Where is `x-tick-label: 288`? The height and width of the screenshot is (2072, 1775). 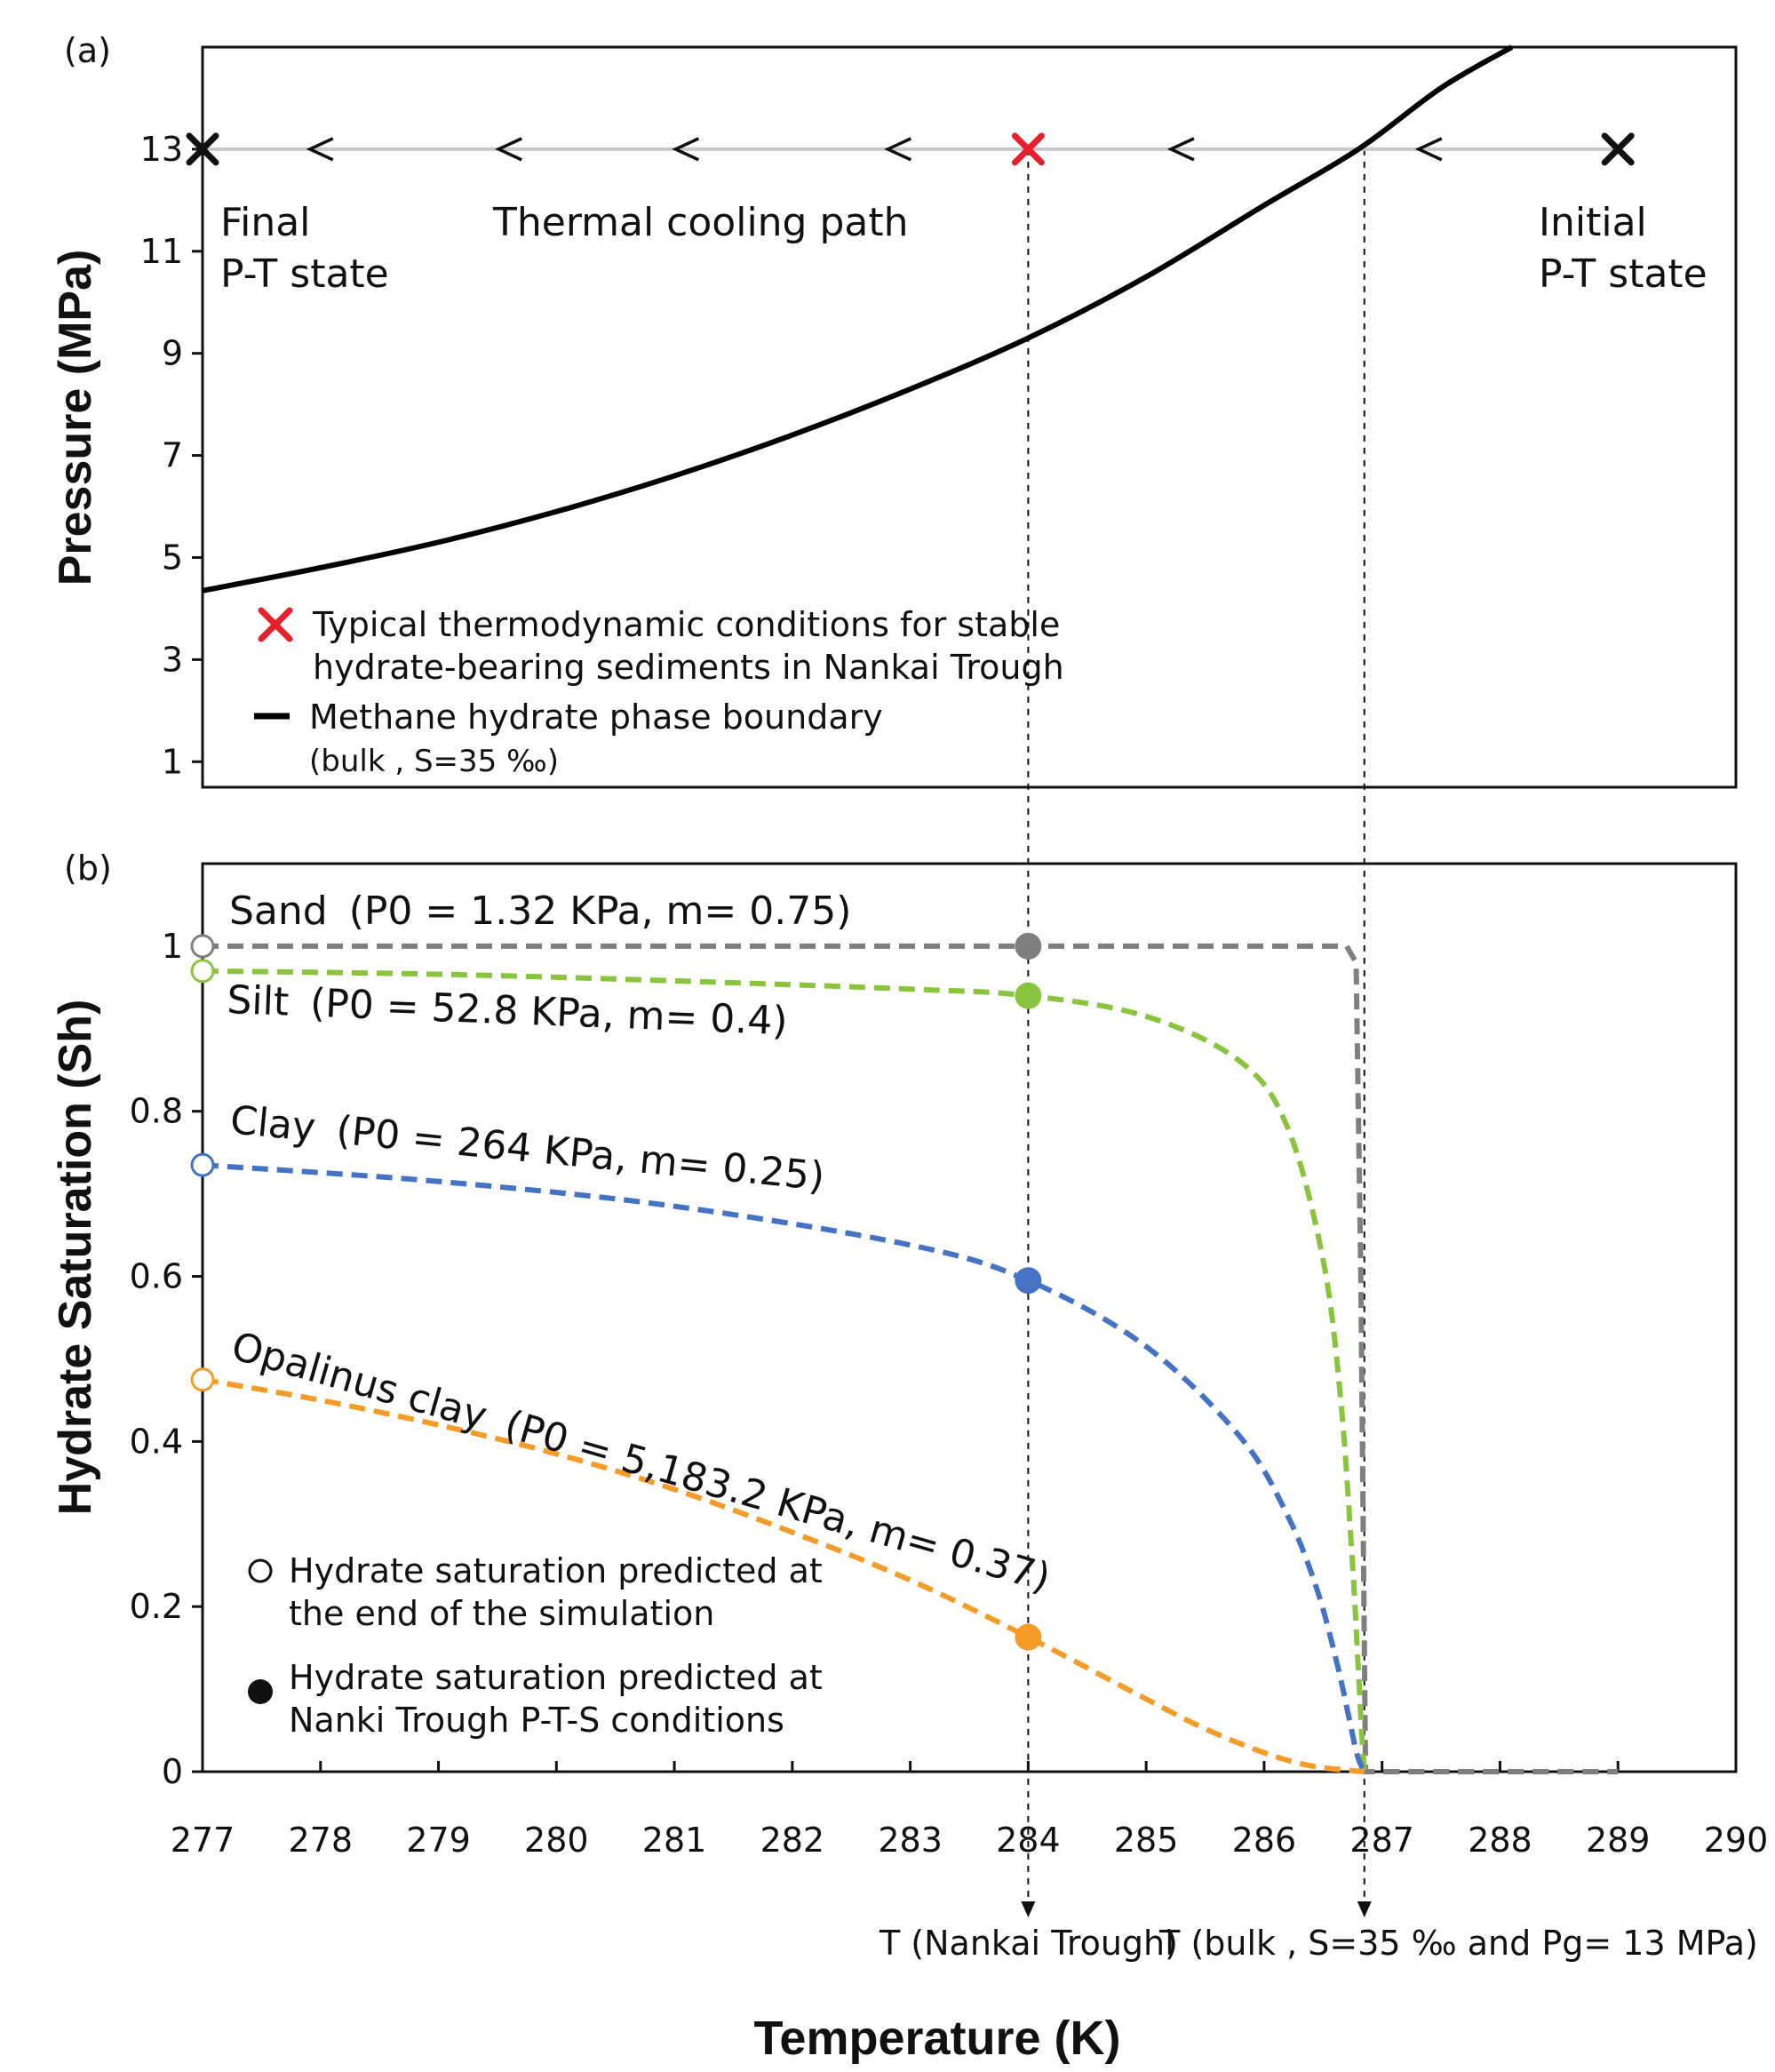
x-tick-label: 288 is located at coordinates (1500, 1841).